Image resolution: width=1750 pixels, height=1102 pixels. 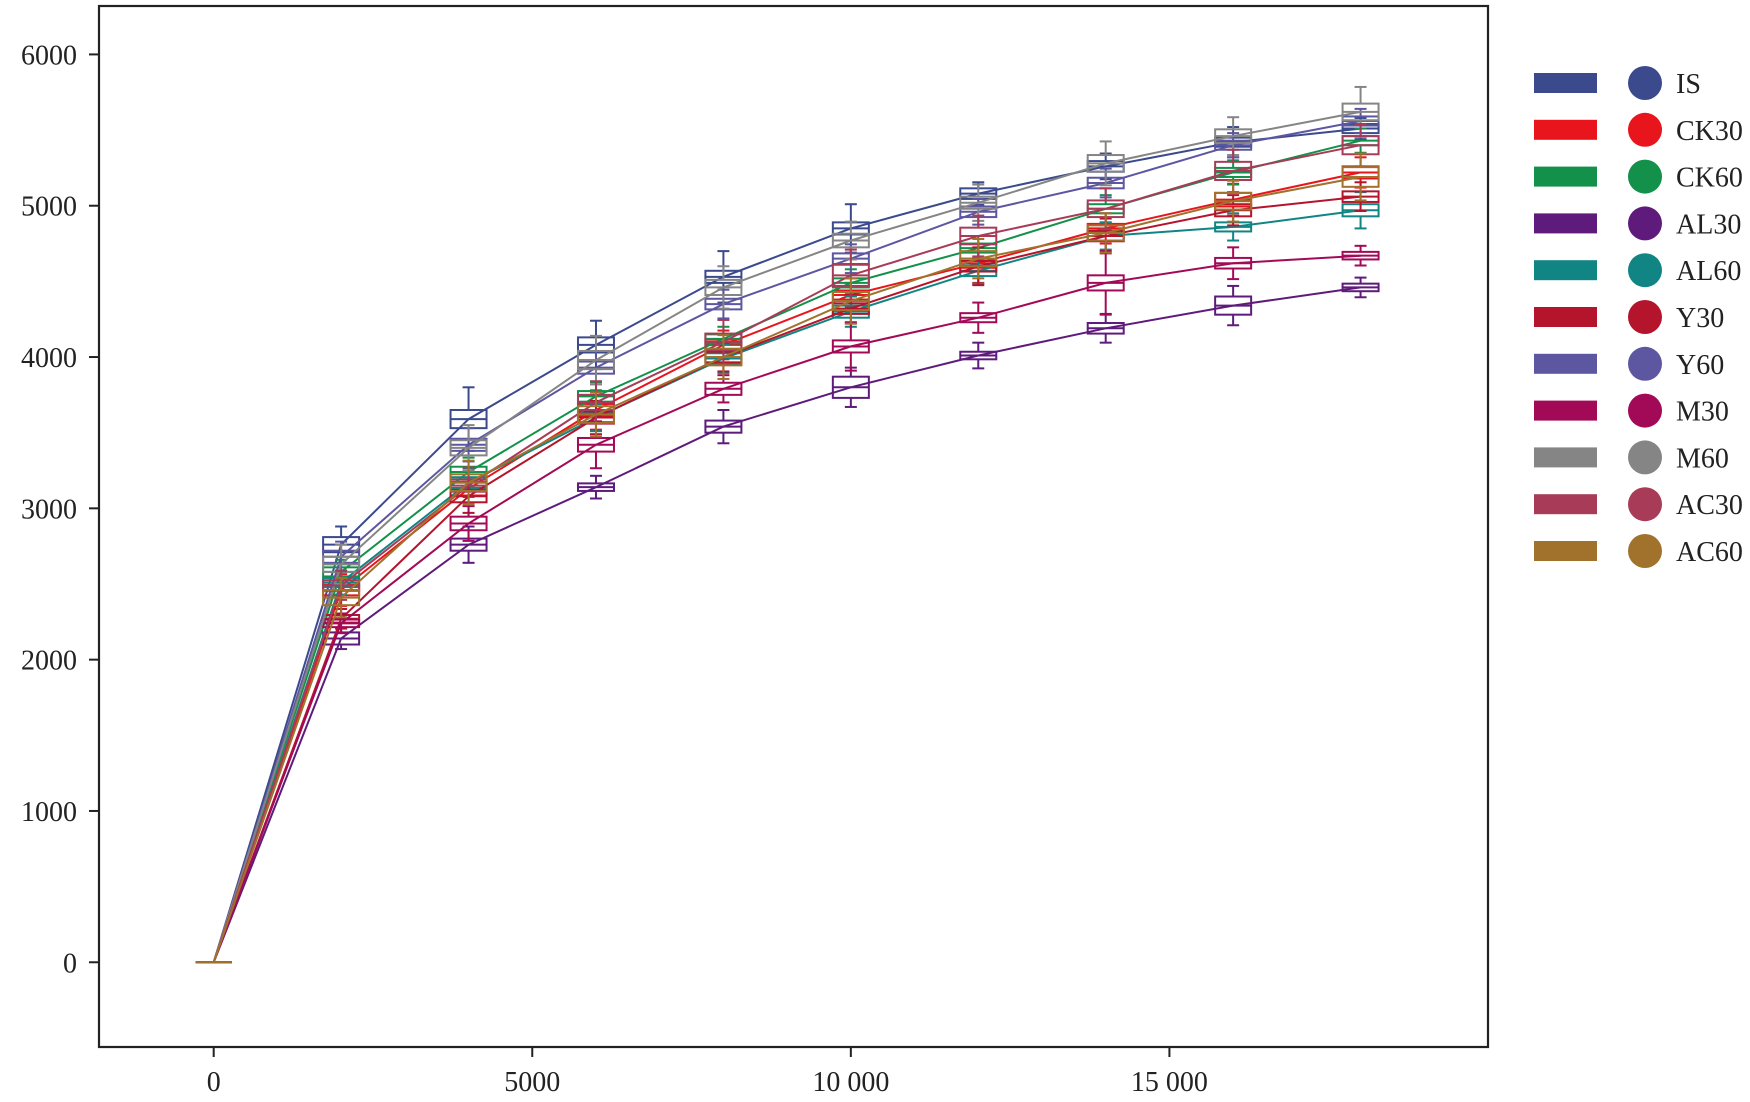 I want to click on y-tick-label: 4000, so click(x=49, y=358).